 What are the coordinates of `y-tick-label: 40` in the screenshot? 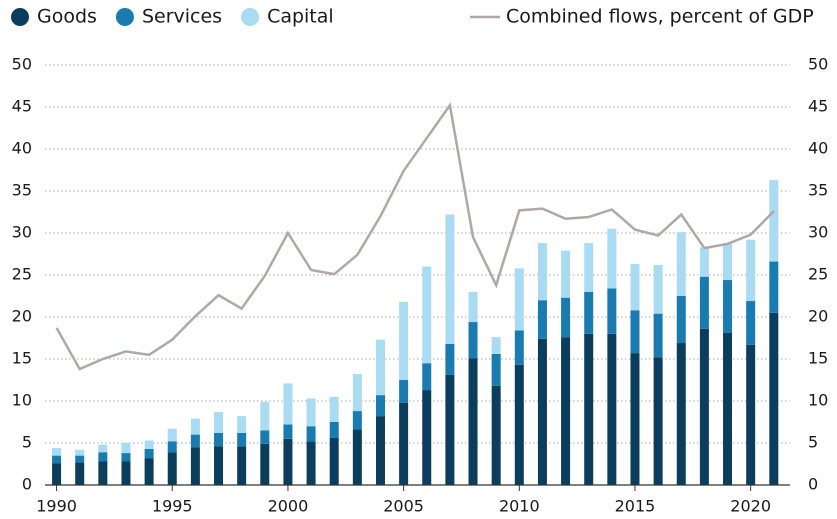 It's located at (22, 148).